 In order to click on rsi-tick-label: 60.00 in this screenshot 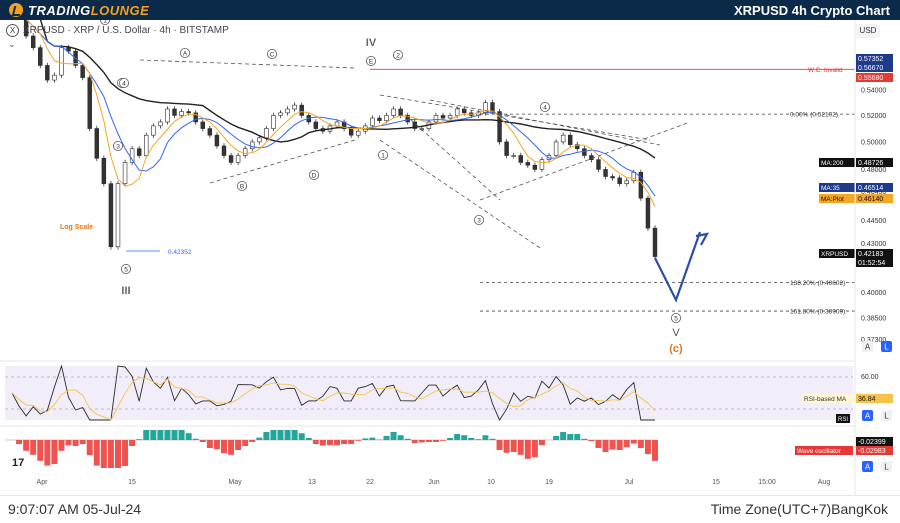, I will do `click(870, 377)`.